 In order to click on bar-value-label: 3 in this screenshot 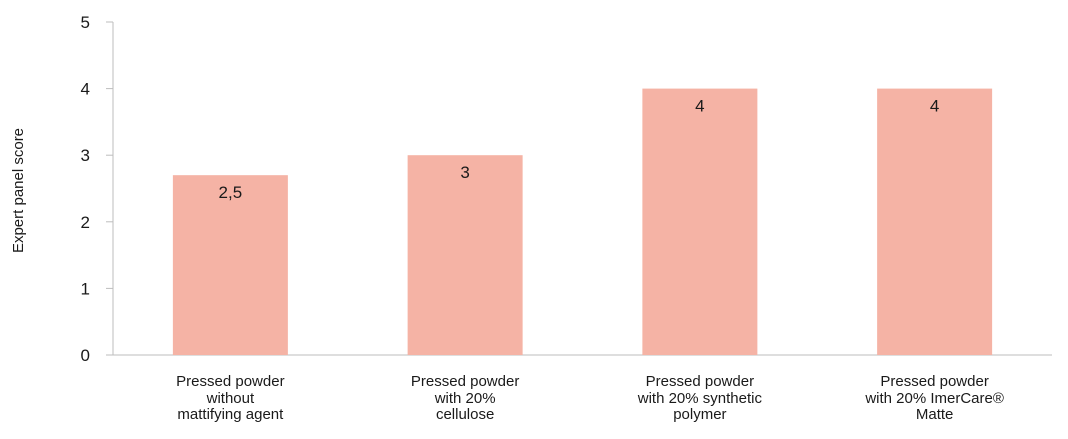, I will do `click(464, 172)`.